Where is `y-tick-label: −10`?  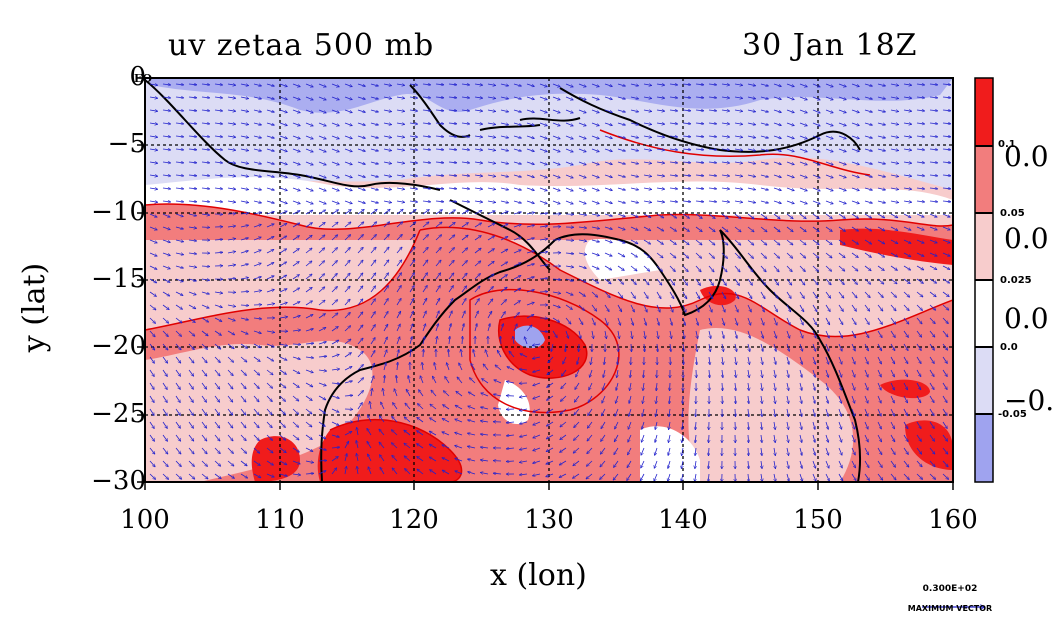
y-tick-label: −10 is located at coordinates (118, 212).